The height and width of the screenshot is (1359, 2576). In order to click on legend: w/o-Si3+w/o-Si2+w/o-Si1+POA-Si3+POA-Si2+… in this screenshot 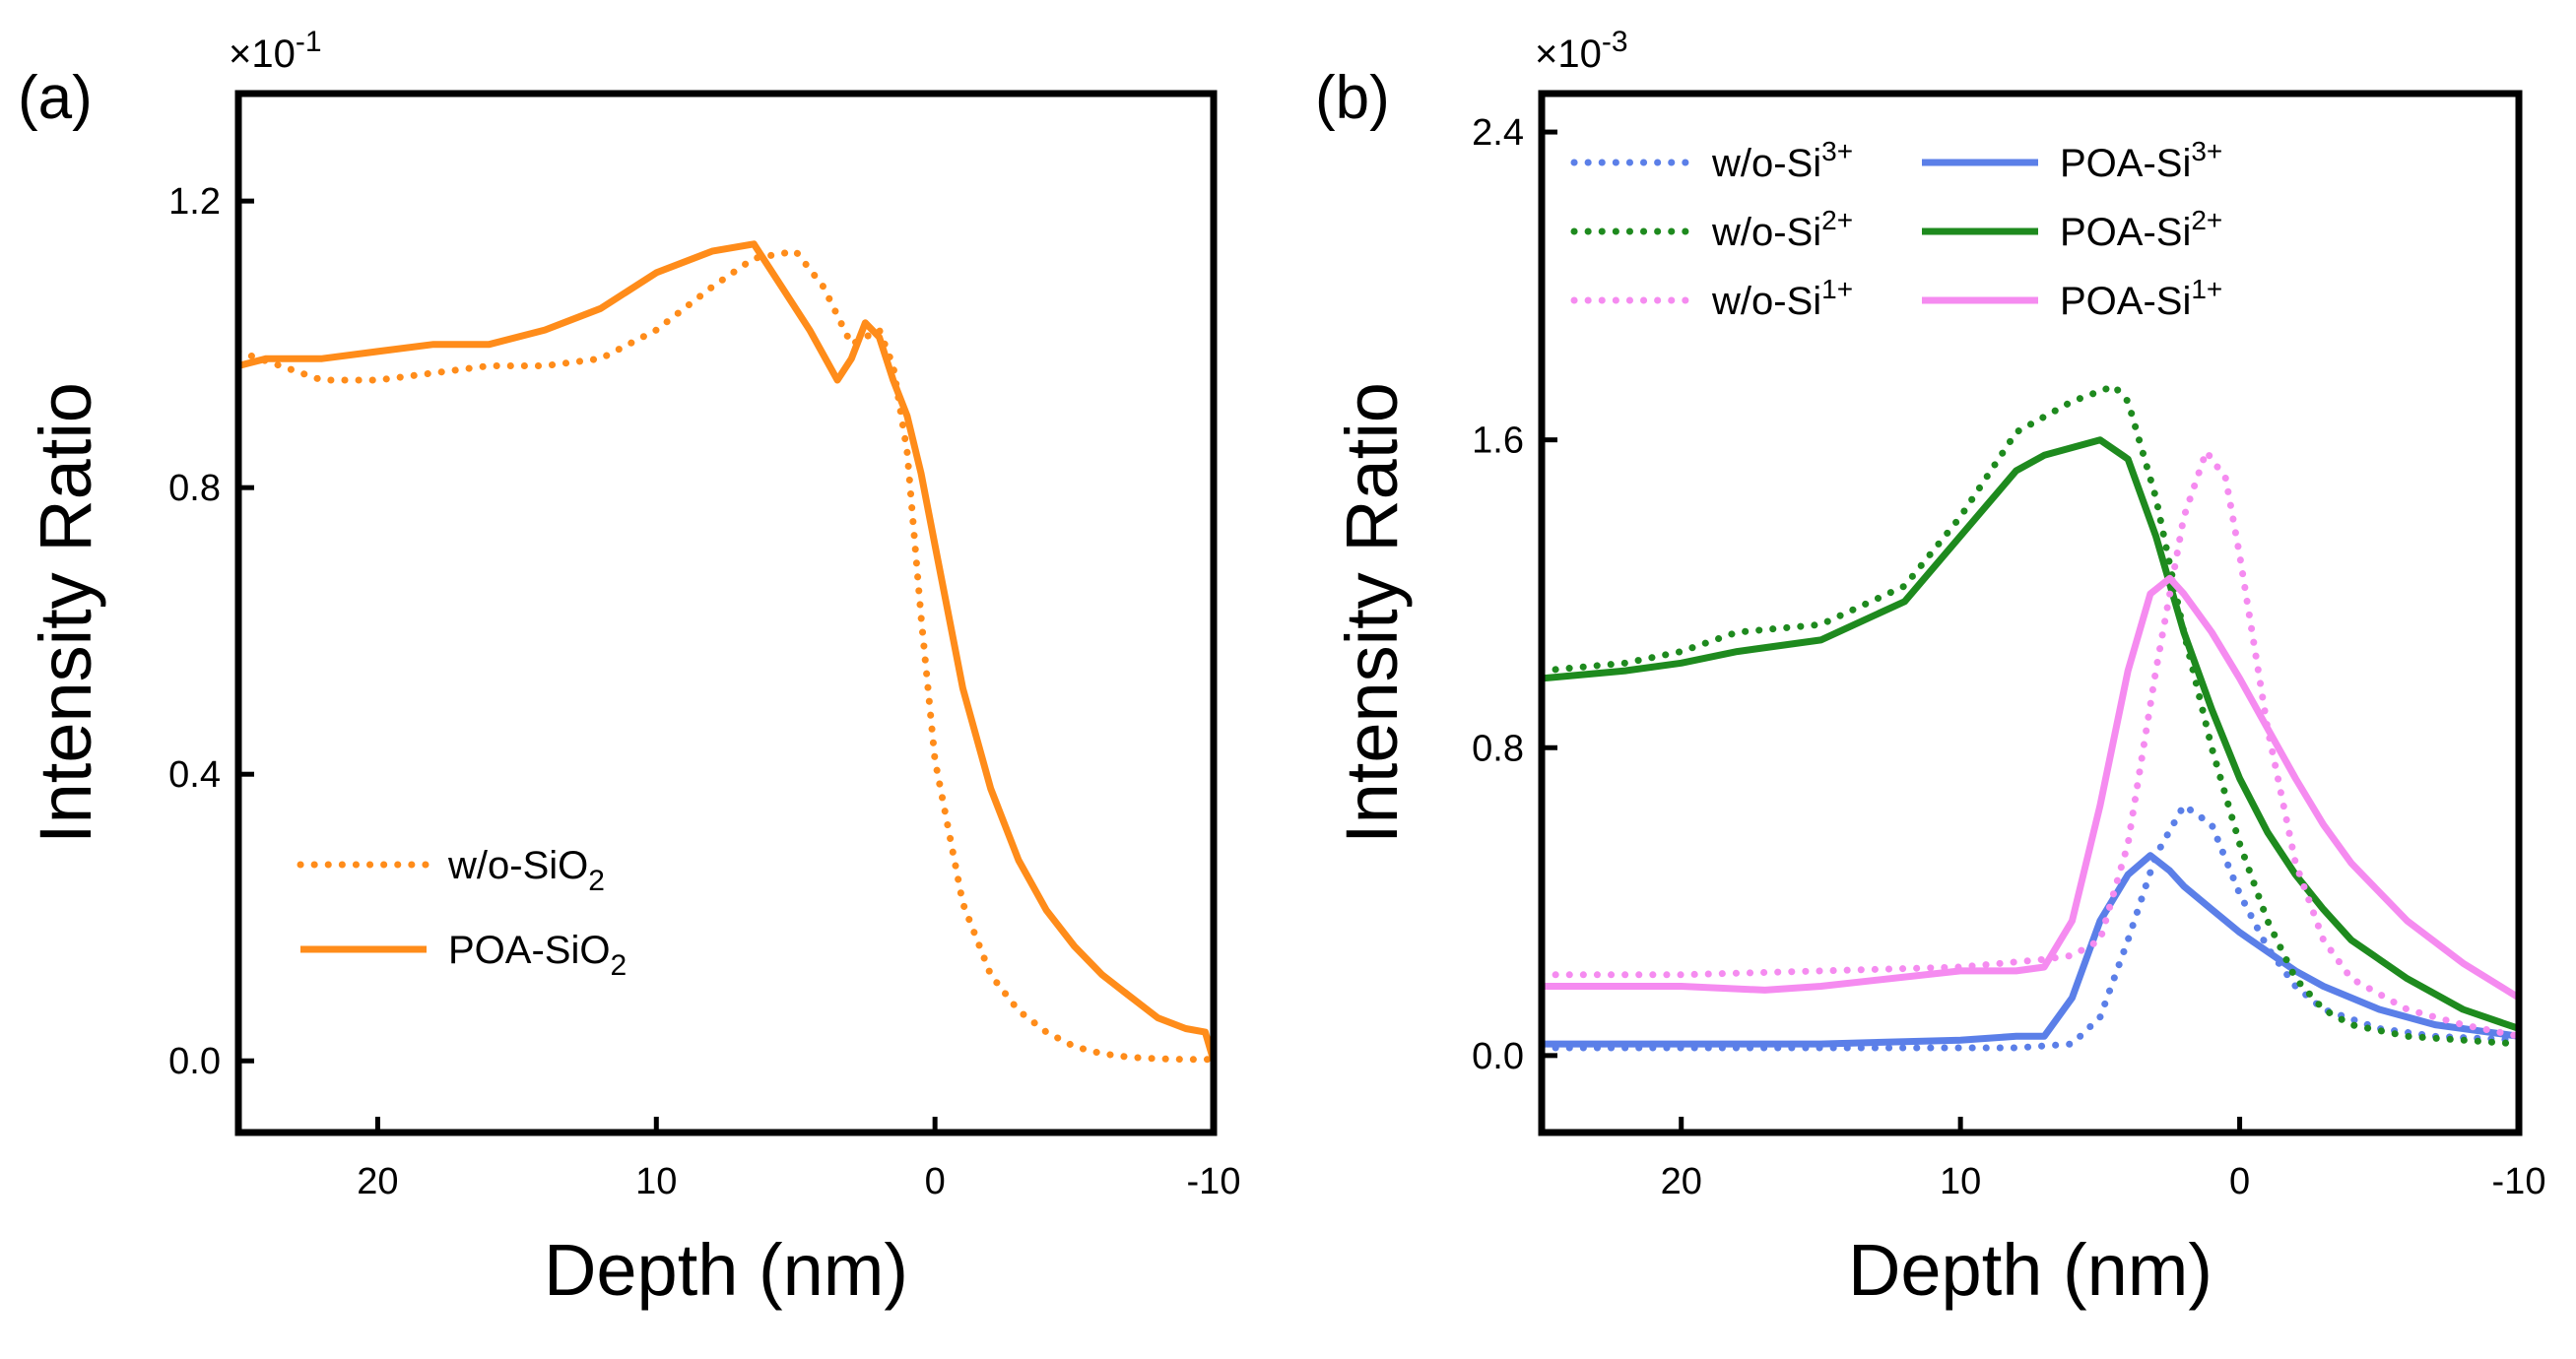, I will do `click(1896, 230)`.